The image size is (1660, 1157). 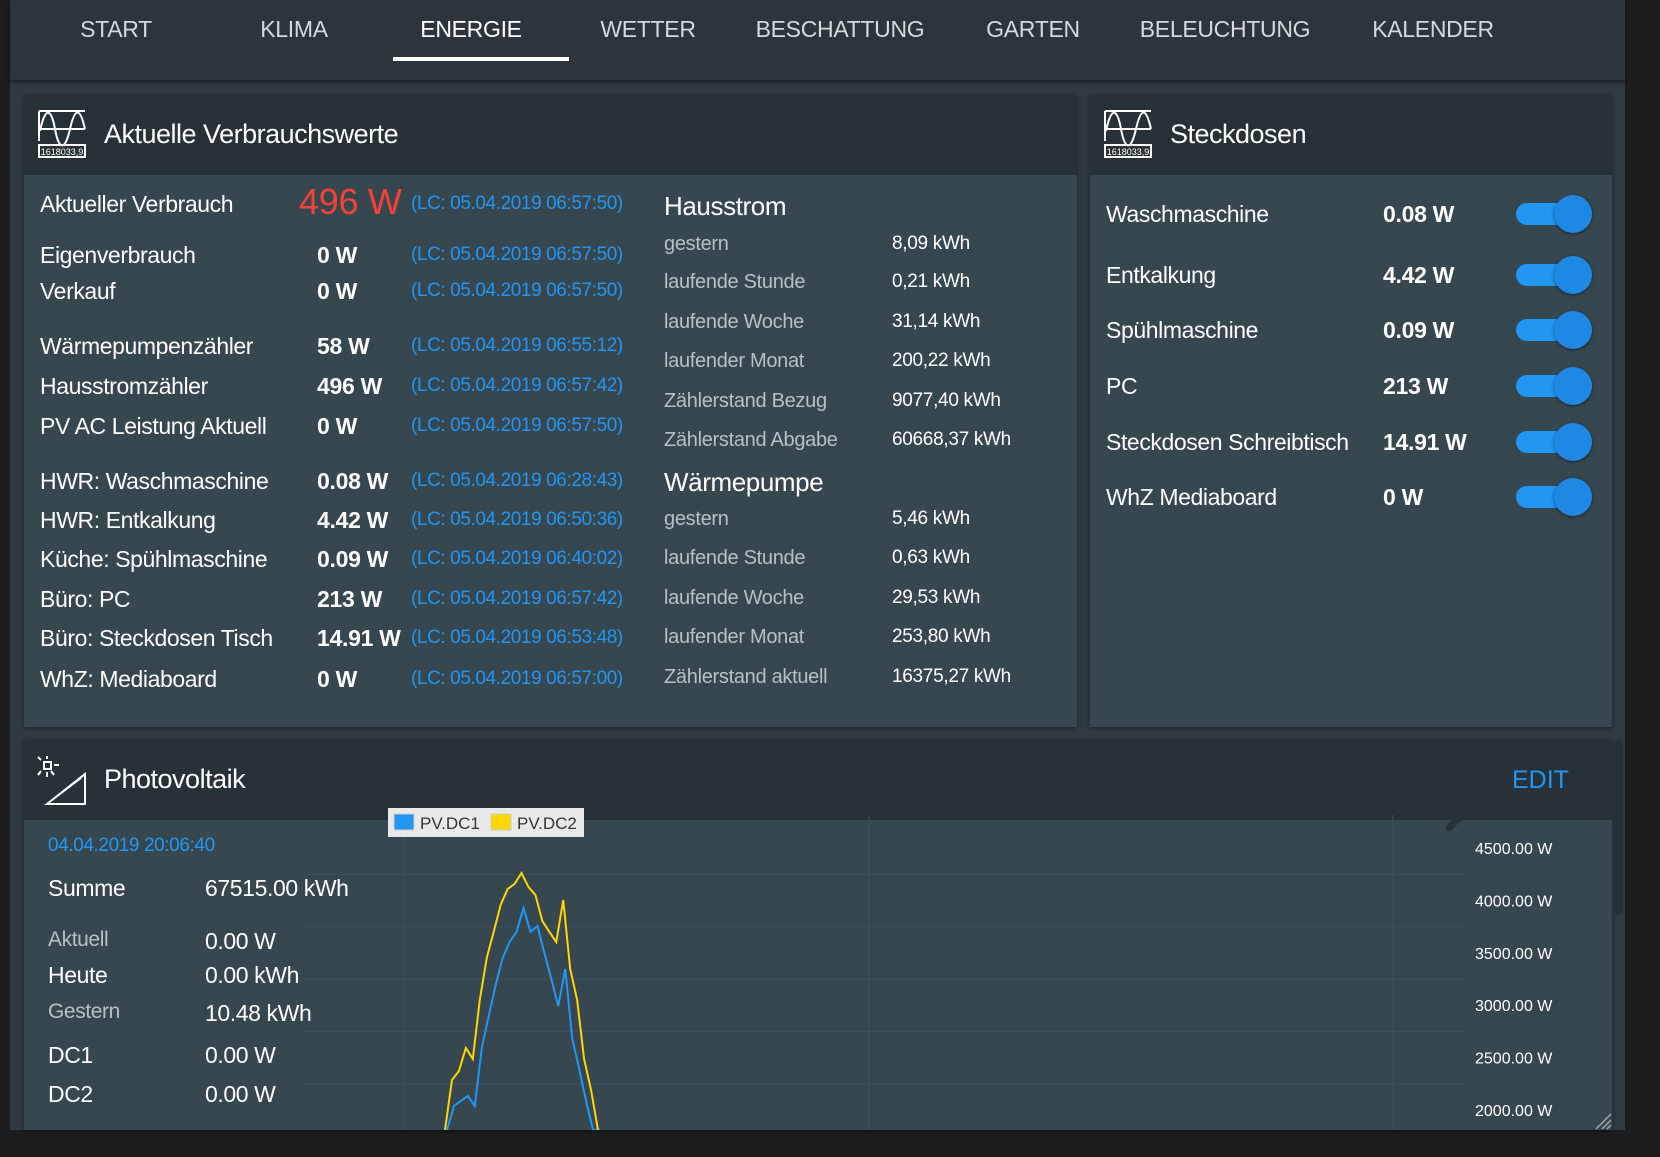 I want to click on last-change: (LC: 05.04.2019 06:53:48), so click(x=517, y=637).